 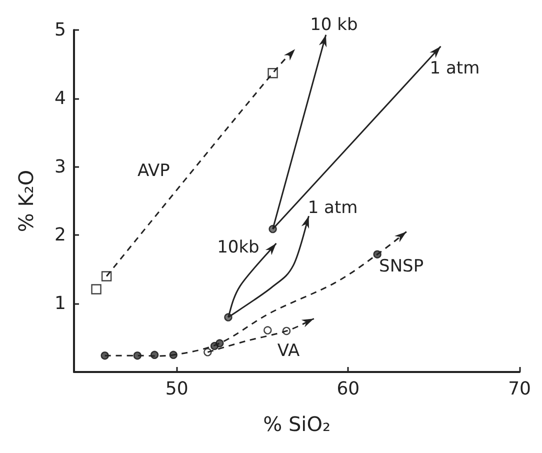 What do you see at coordinates (334, 24) in the screenshot?
I see `annotation: 10 kb` at bounding box center [334, 24].